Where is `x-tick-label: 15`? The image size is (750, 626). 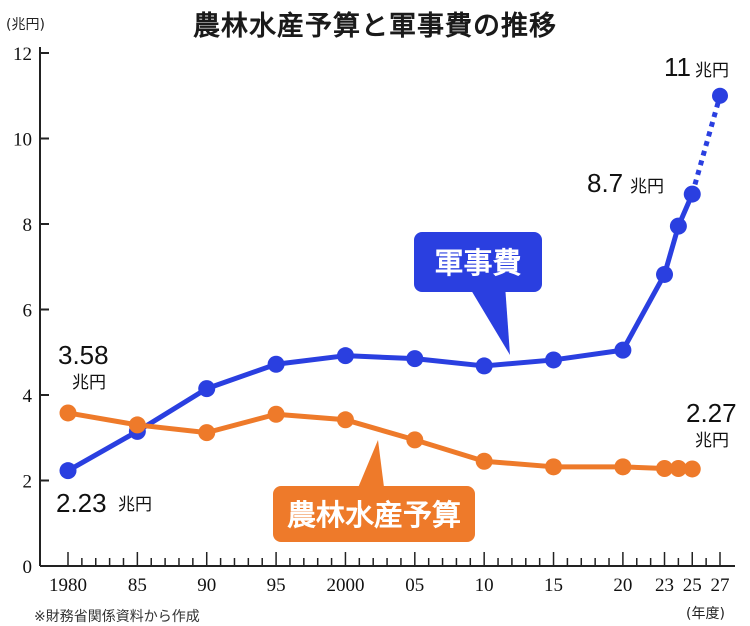
x-tick-label: 15 is located at coordinates (553, 585).